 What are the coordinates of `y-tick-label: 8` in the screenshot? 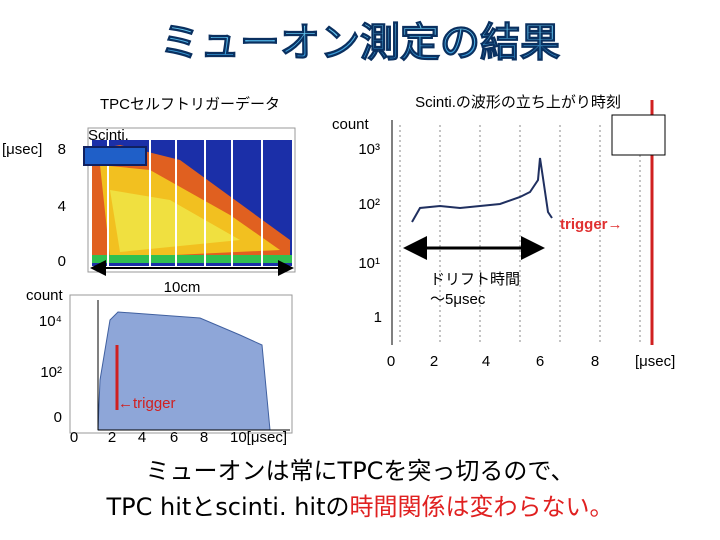 It's located at (62, 149).